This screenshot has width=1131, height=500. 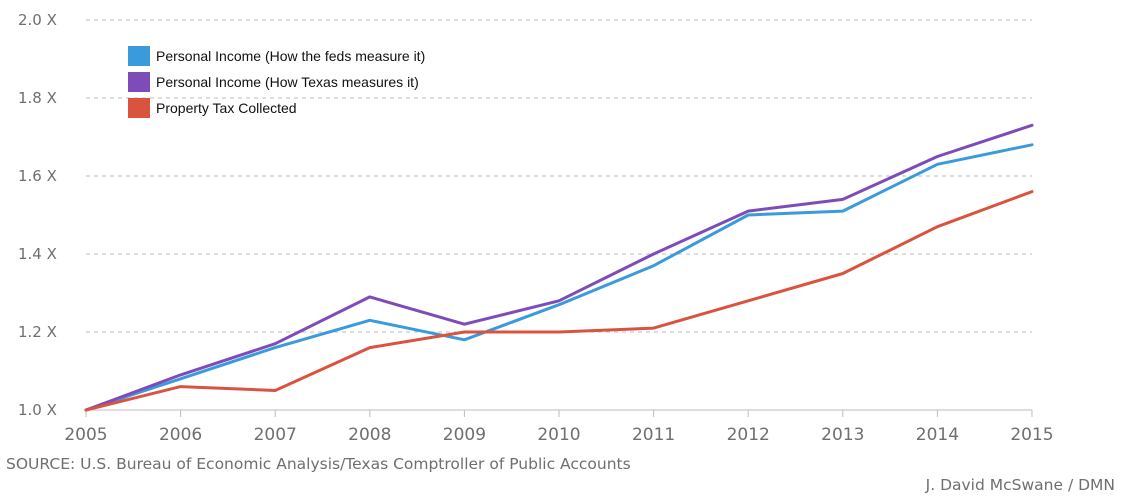 What do you see at coordinates (653, 435) in the screenshot?
I see `x-tick-label: 2011` at bounding box center [653, 435].